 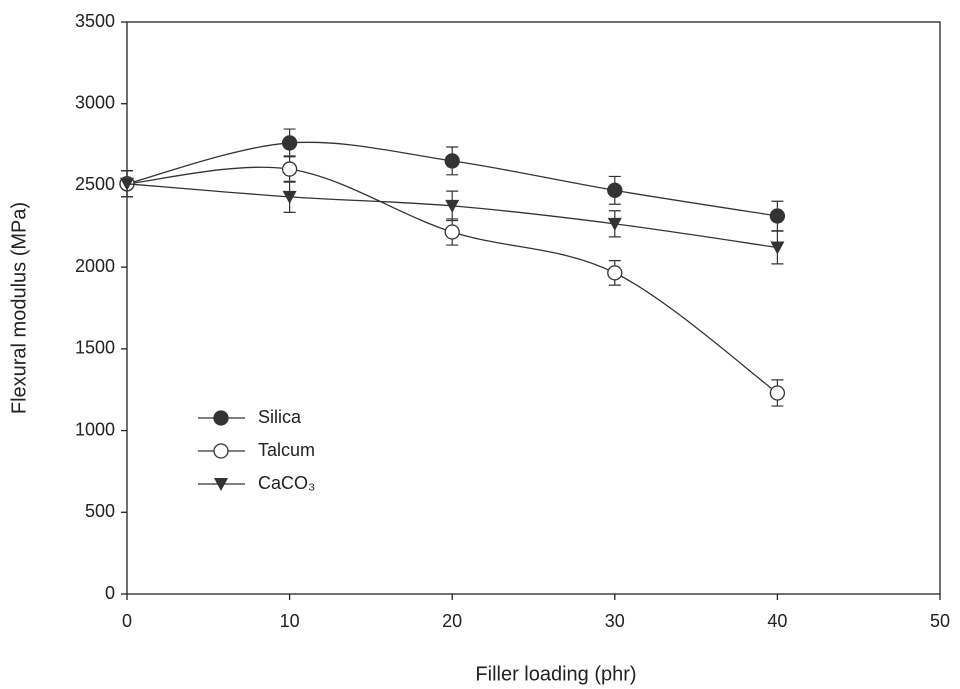 I want to click on x-tick-label: 20, so click(x=452, y=621).